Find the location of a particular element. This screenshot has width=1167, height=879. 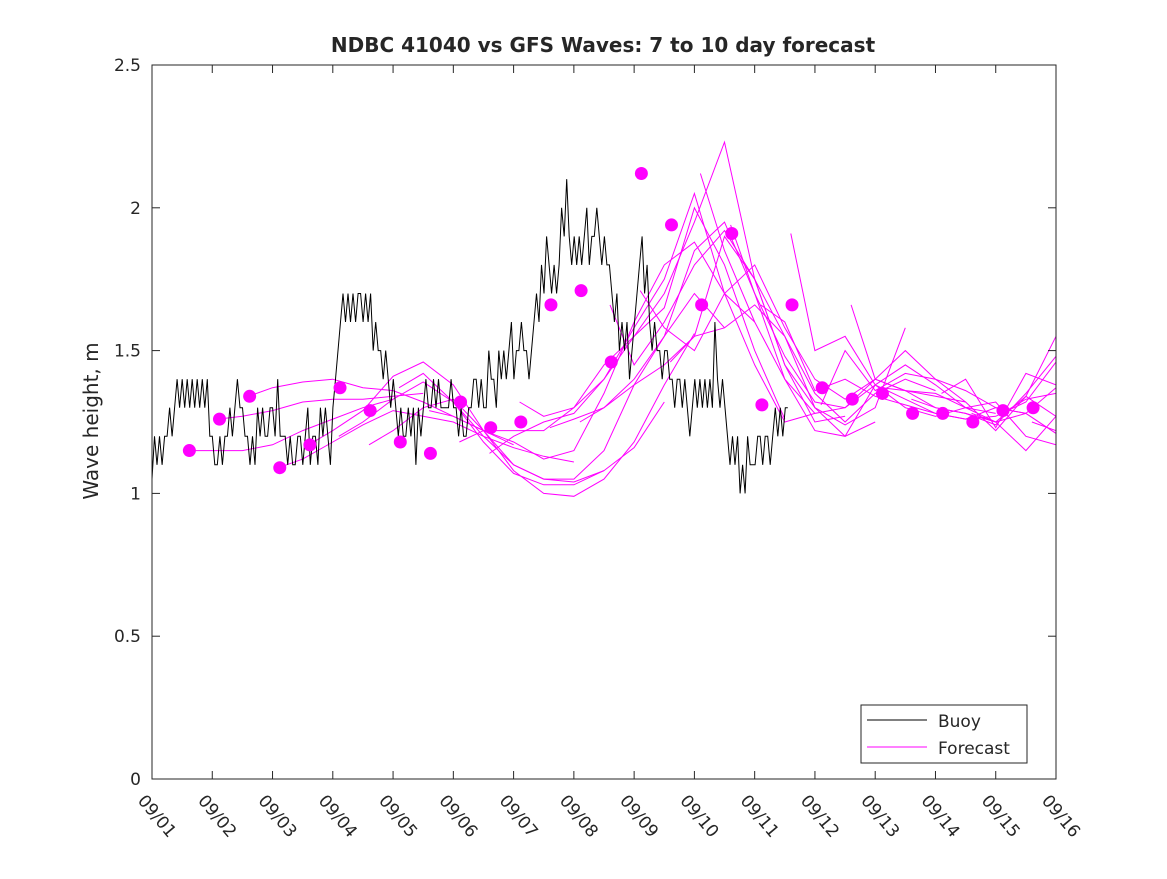

y-axis-label: Wave height, m is located at coordinates (91, 420).